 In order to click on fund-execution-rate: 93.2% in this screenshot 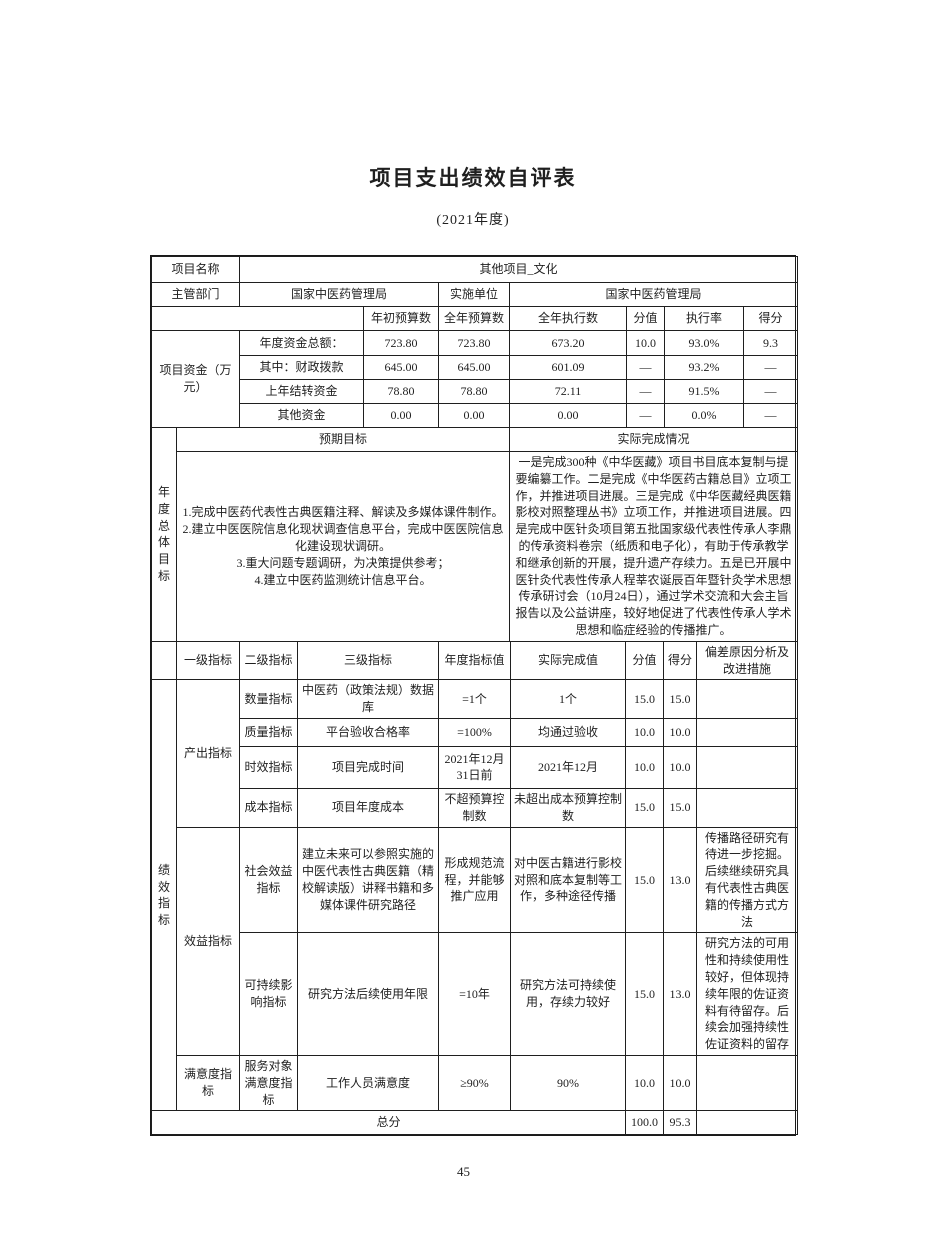, I will do `click(704, 367)`.